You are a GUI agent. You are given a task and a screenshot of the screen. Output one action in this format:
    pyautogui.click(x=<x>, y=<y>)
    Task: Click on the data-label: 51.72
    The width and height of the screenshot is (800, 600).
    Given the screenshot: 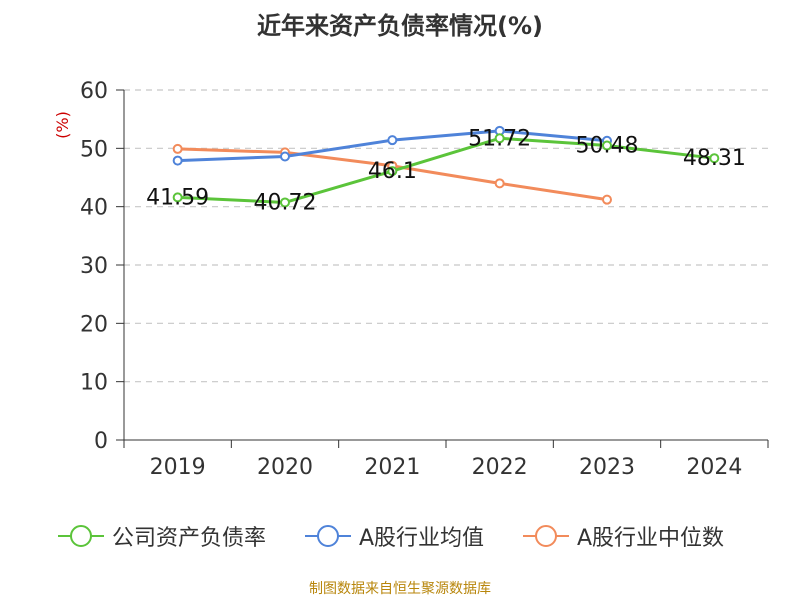 What is the action you would take?
    pyautogui.click(x=499, y=138)
    